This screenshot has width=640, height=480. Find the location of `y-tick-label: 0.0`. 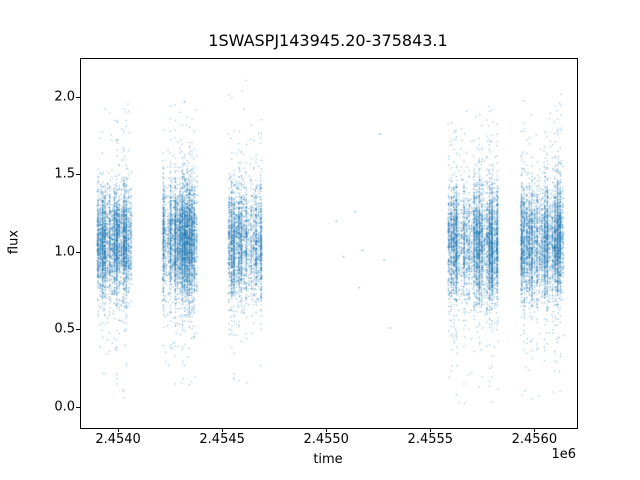

y-tick-label: 0.0 is located at coordinates (64, 407).